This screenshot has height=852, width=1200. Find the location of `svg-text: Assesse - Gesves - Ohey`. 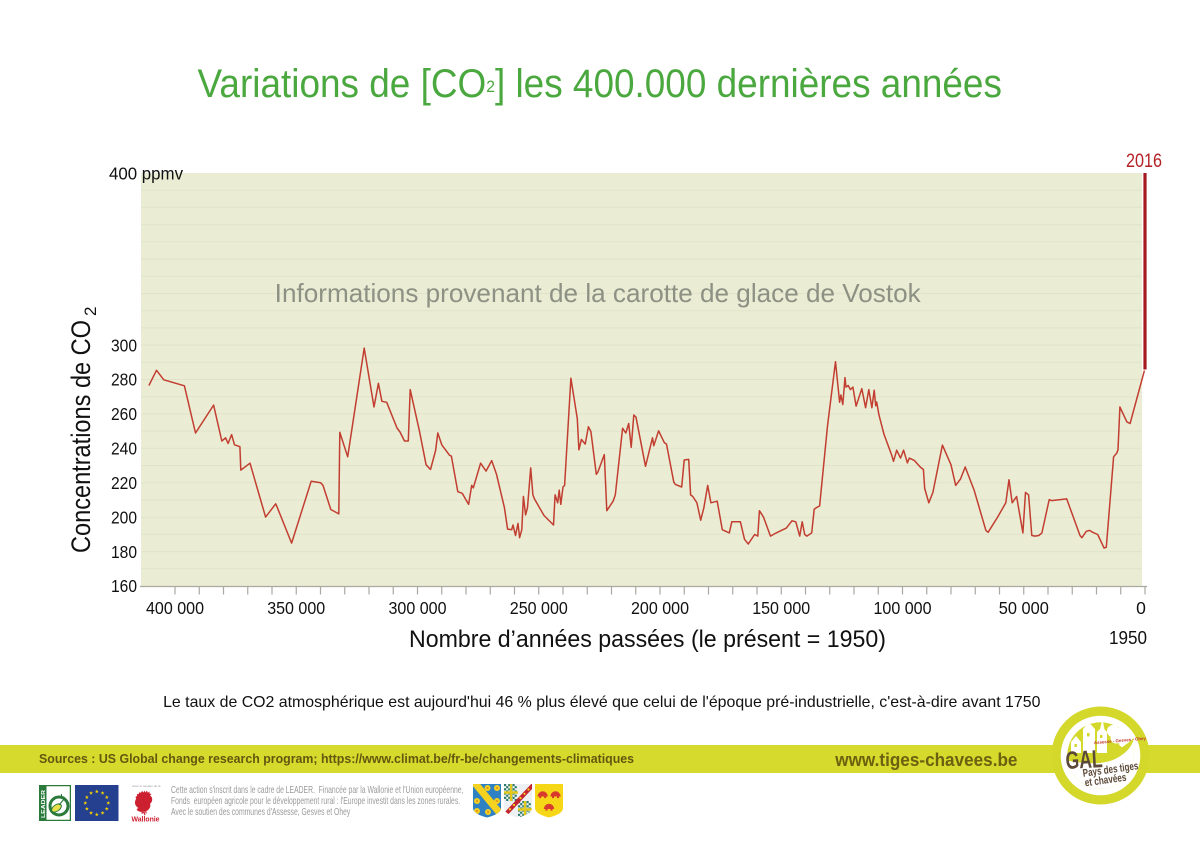

svg-text: Assesse - Gesves - Ohey is located at coordinates (1120, 741).